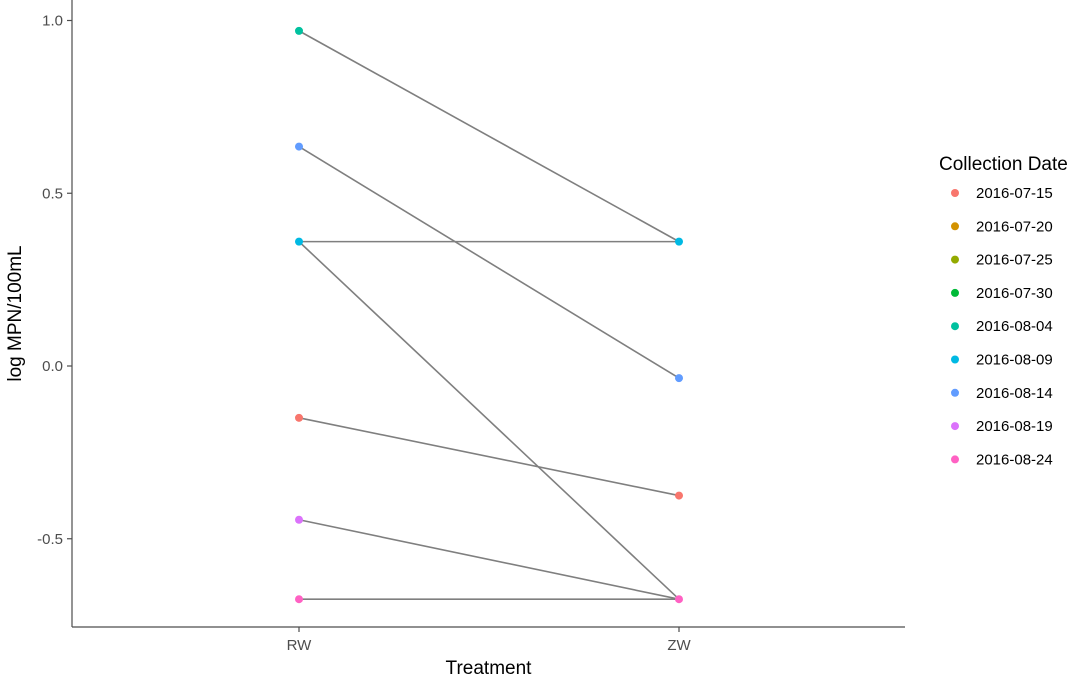  What do you see at coordinates (1014, 393) in the screenshot?
I see `legend-label: 2016-08-14` at bounding box center [1014, 393].